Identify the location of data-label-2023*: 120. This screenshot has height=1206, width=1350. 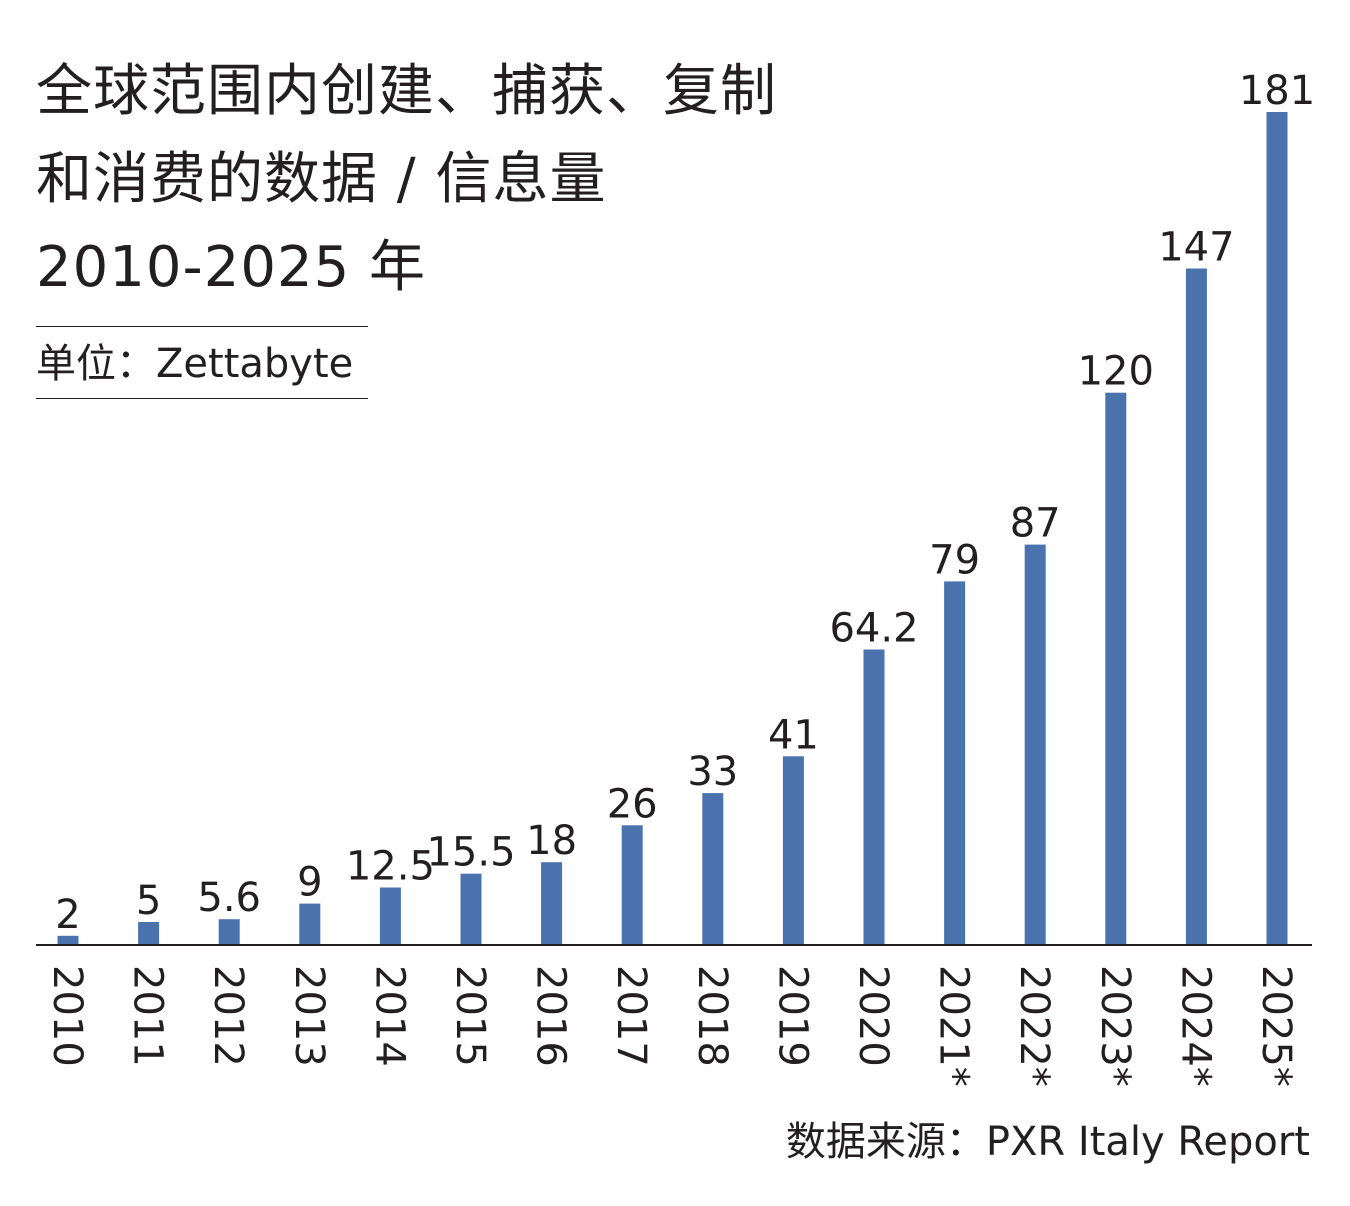
(1116, 372).